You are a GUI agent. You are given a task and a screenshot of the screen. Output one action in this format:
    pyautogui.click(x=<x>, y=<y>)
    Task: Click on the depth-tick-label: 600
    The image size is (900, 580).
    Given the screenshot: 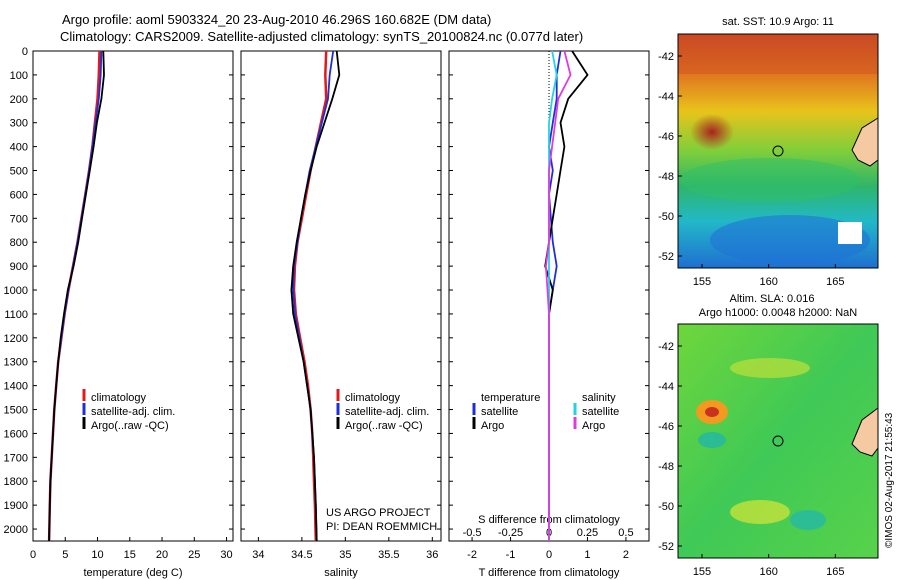 What is the action you would take?
    pyautogui.click(x=19, y=195)
    